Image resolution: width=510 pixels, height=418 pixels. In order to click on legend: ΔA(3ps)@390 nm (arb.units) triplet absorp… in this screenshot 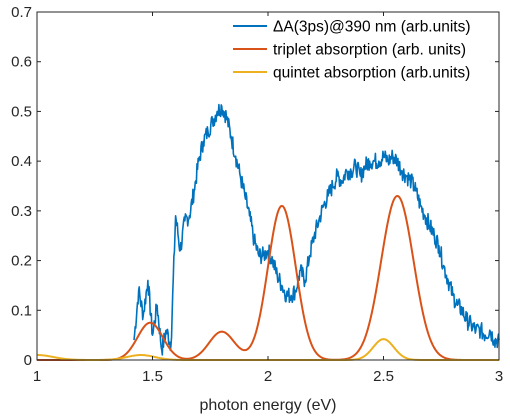, I will do `click(352, 50)`.